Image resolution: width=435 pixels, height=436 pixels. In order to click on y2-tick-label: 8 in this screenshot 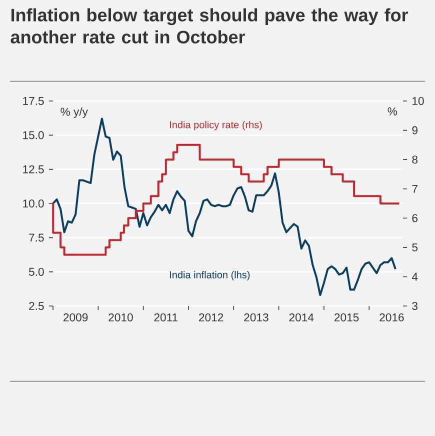, I will do `click(415, 160)`.